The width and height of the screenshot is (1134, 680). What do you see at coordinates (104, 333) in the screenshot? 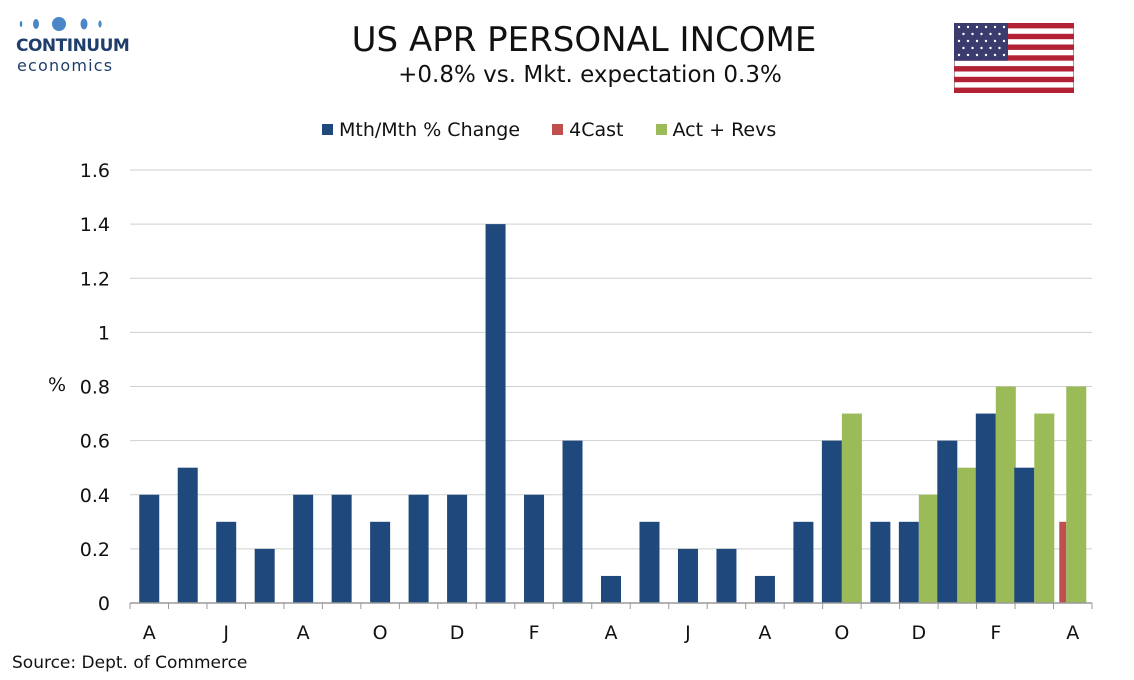
I see `y-tick-label: 1` at bounding box center [104, 333].